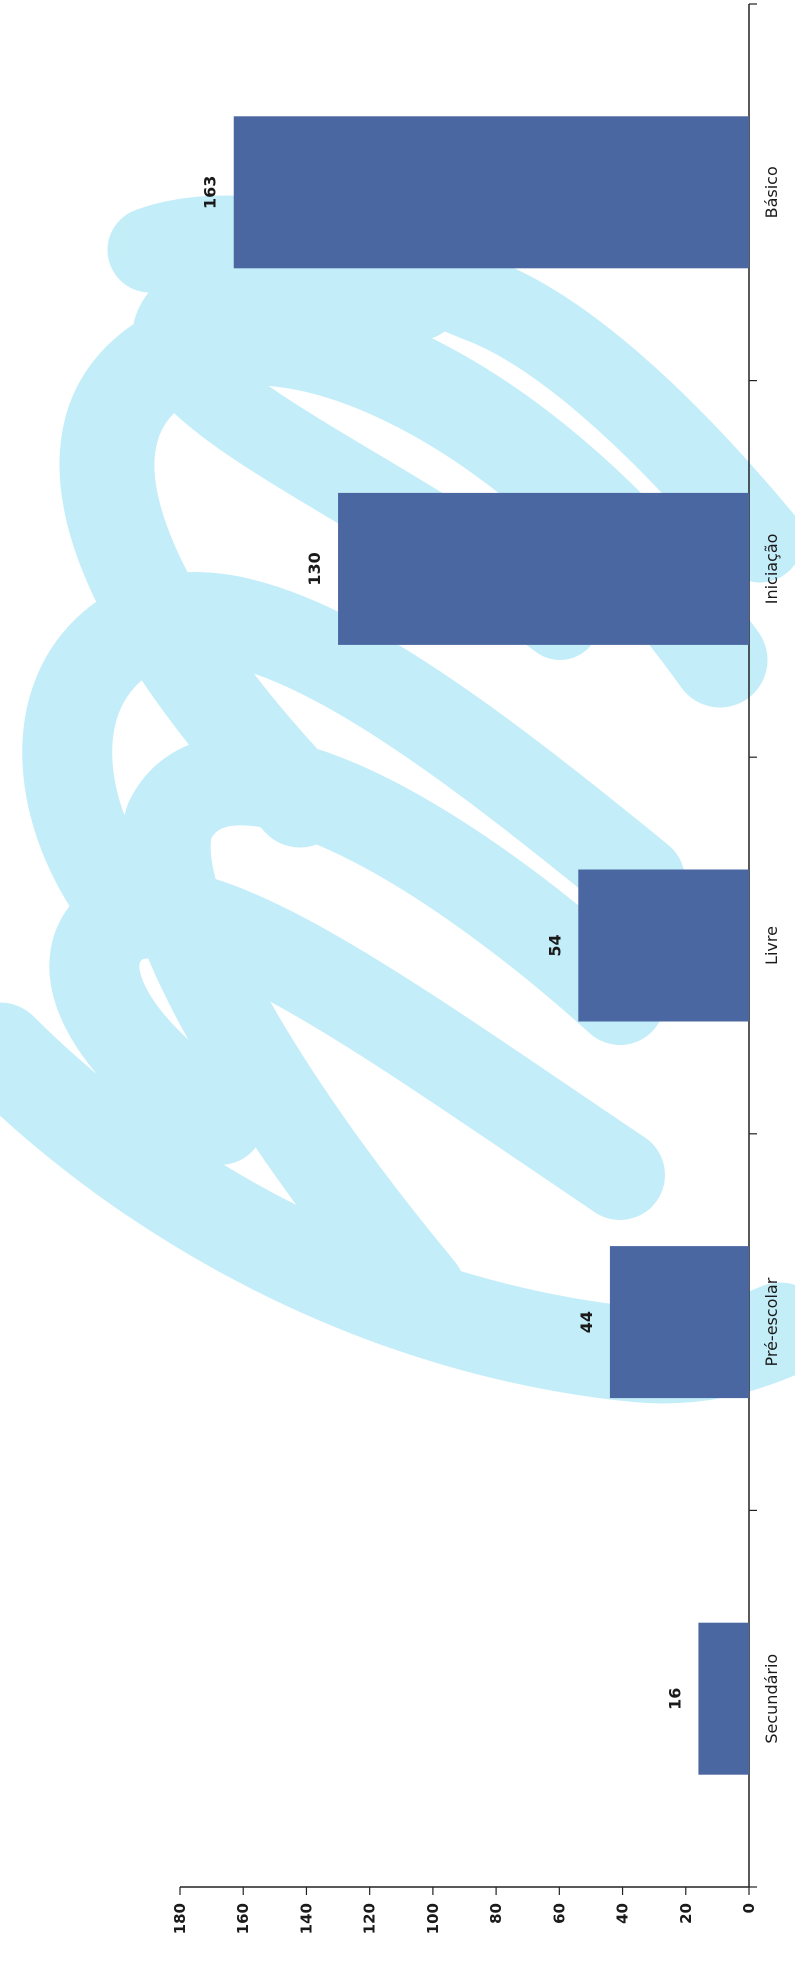  What do you see at coordinates (771, 569) in the screenshot?
I see `category-label: Iniciação` at bounding box center [771, 569].